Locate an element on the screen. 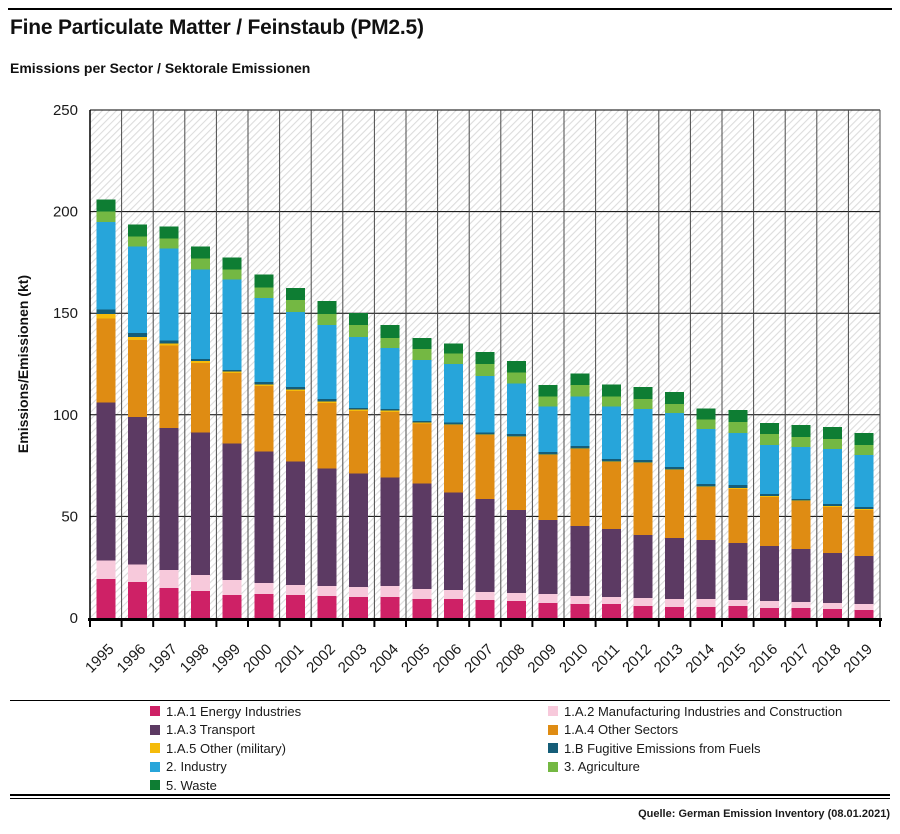 The width and height of the screenshot is (900, 834). bar-2013 is located at coordinates (675, 505).